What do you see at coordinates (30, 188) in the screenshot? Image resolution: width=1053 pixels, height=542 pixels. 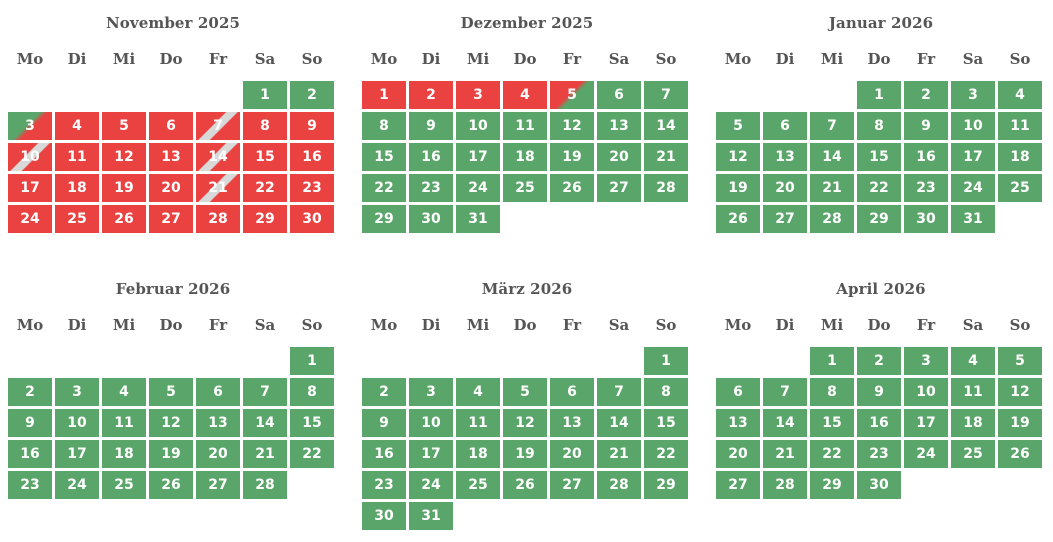 I see `day-cell-booked: 17` at bounding box center [30, 188].